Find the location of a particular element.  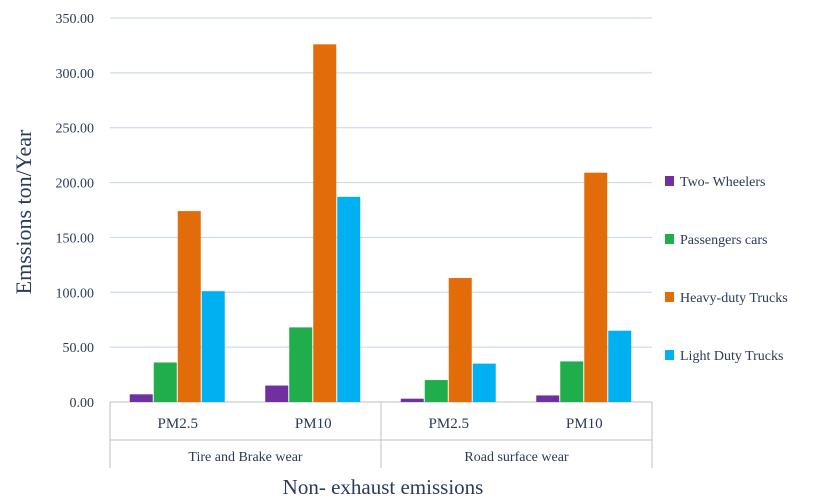

x-axis-title: Non- exhaust emissions is located at coordinates (383, 487).